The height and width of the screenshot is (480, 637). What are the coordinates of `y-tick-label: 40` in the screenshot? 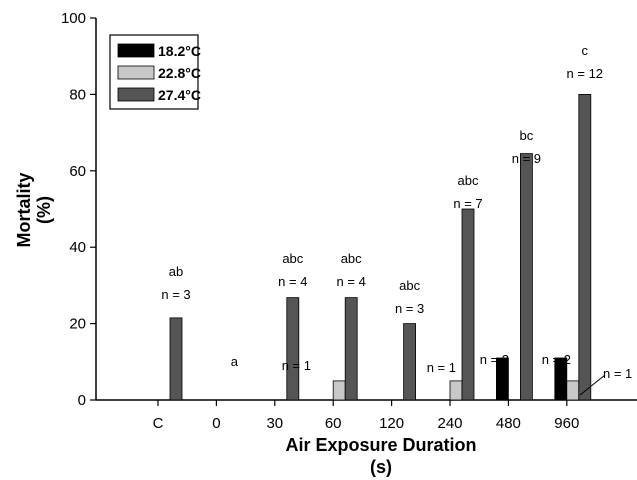 It's located at (77, 247).